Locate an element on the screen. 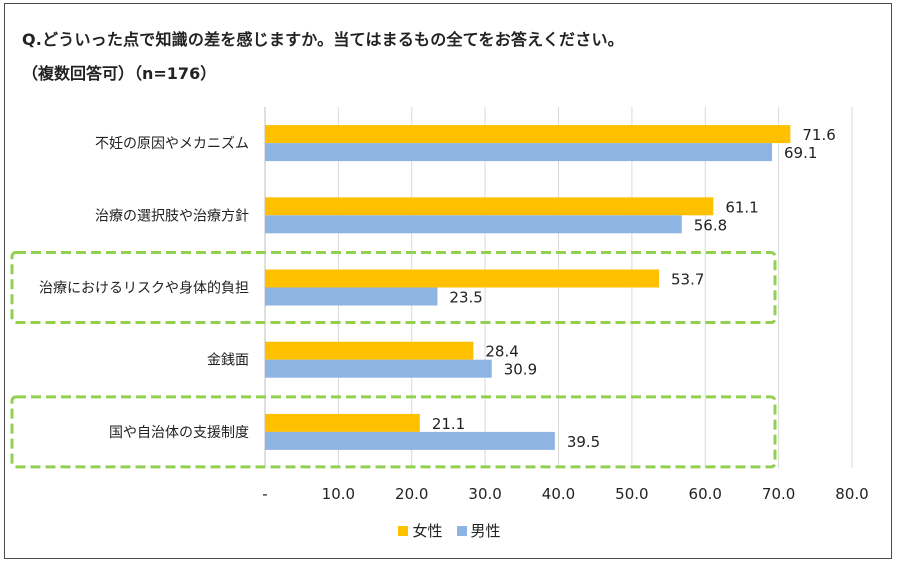 The image size is (899, 565). legend-label-male: 男性 is located at coordinates (485, 531).